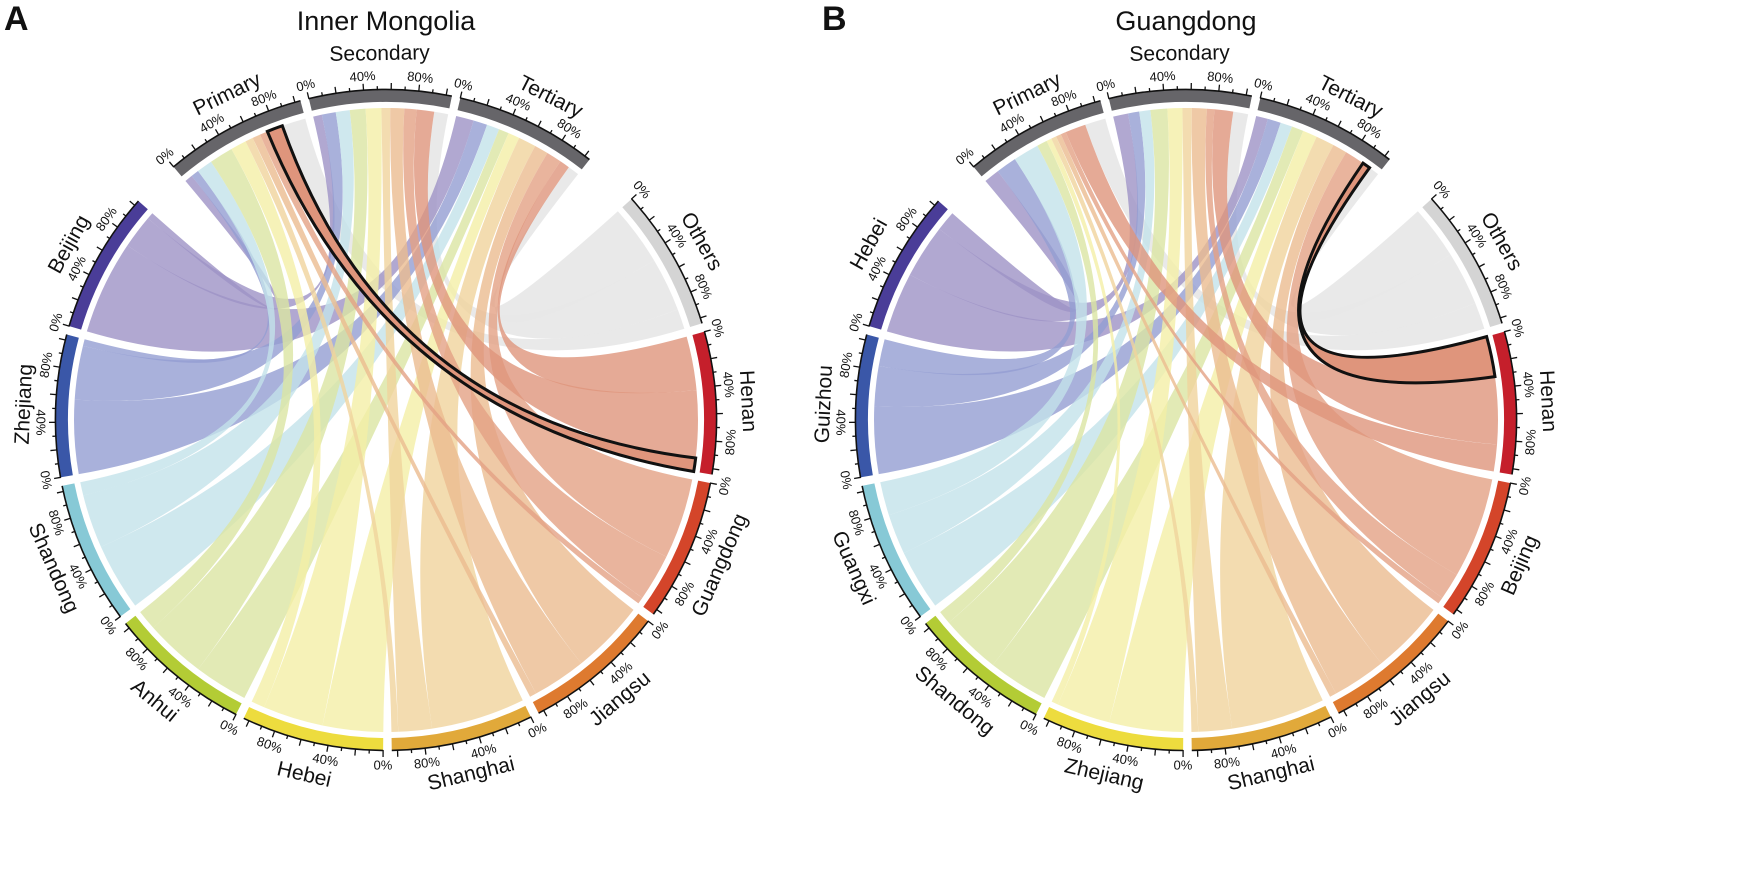 This screenshot has width=1754, height=895. I want to click on tick-label: 40%, so click(729, 385).